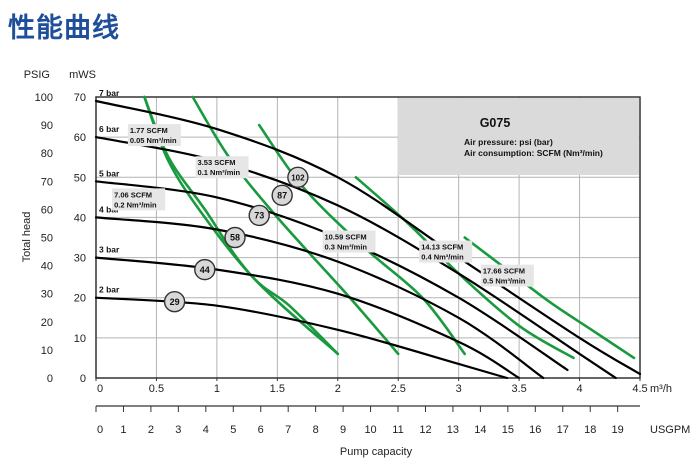  Describe the element at coordinates (80, 299) in the screenshot. I see `mws-tick-label: 20` at that location.